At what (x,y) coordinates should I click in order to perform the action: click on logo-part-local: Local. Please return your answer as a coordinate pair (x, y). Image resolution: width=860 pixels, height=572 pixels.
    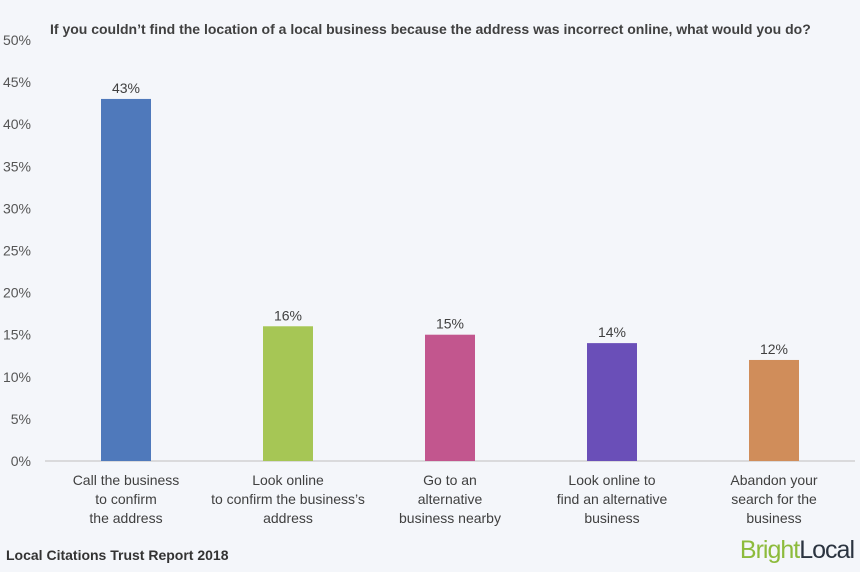
    Looking at the image, I should click on (827, 550).